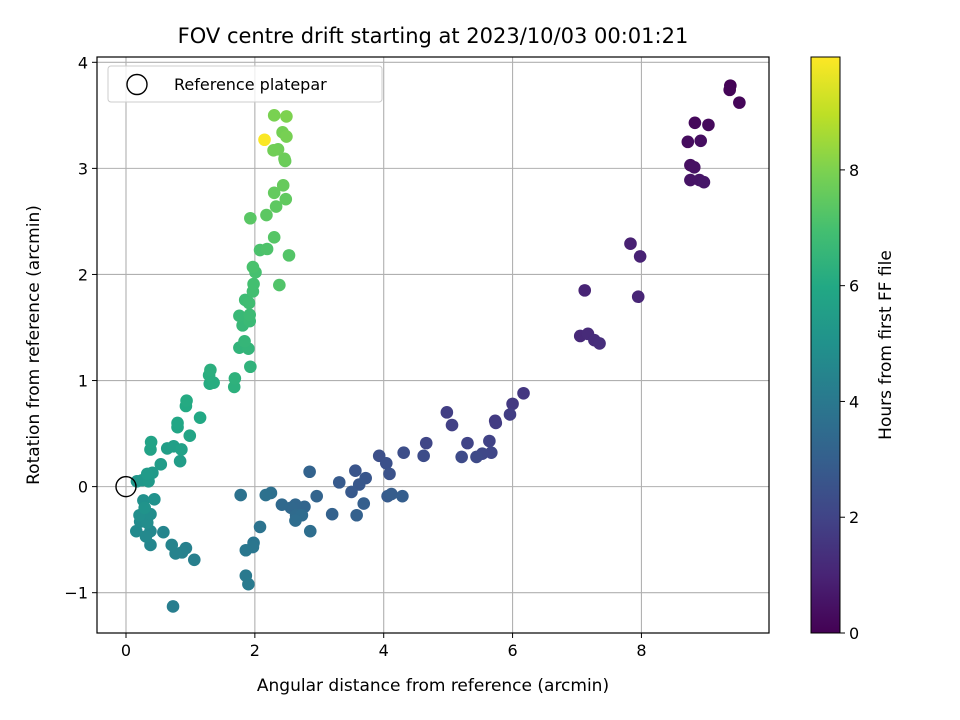 The height and width of the screenshot is (720, 960). Describe the element at coordinates (384, 650) in the screenshot. I see `x-tick-label: 4` at that location.